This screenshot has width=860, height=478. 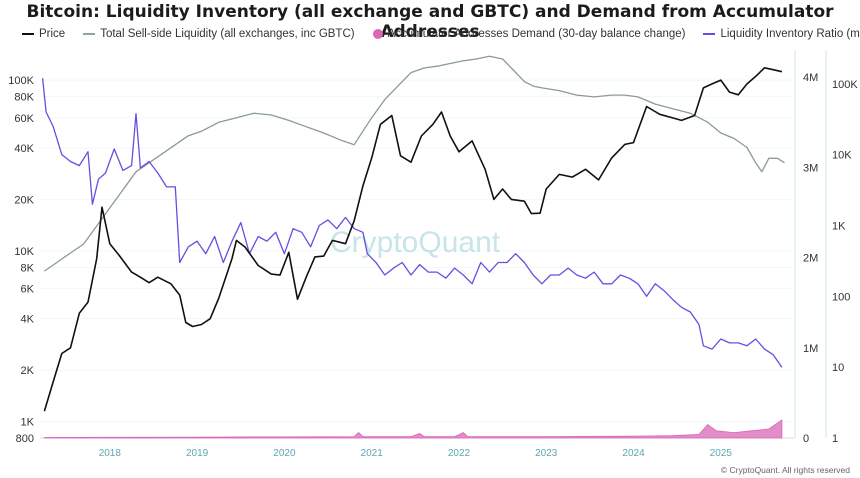 I want to click on x-tick-label: 2021, so click(x=372, y=453).